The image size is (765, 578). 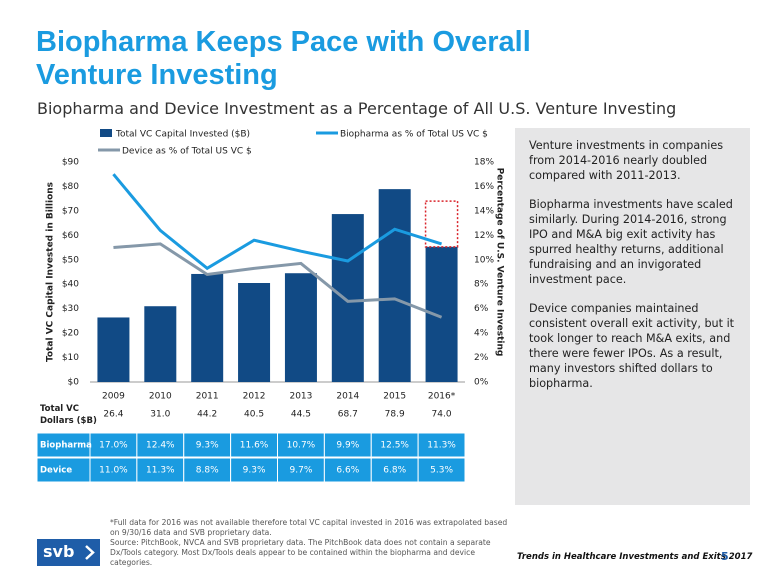 I want to click on x-tick-label: 2013, so click(x=300, y=397).